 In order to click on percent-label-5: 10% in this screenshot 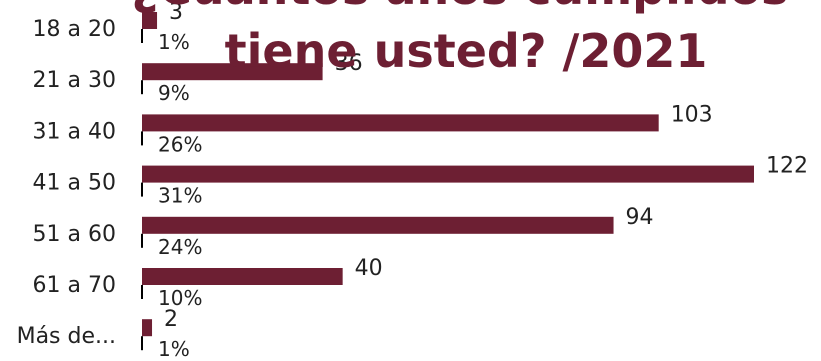, I will do `click(180, 298)`.